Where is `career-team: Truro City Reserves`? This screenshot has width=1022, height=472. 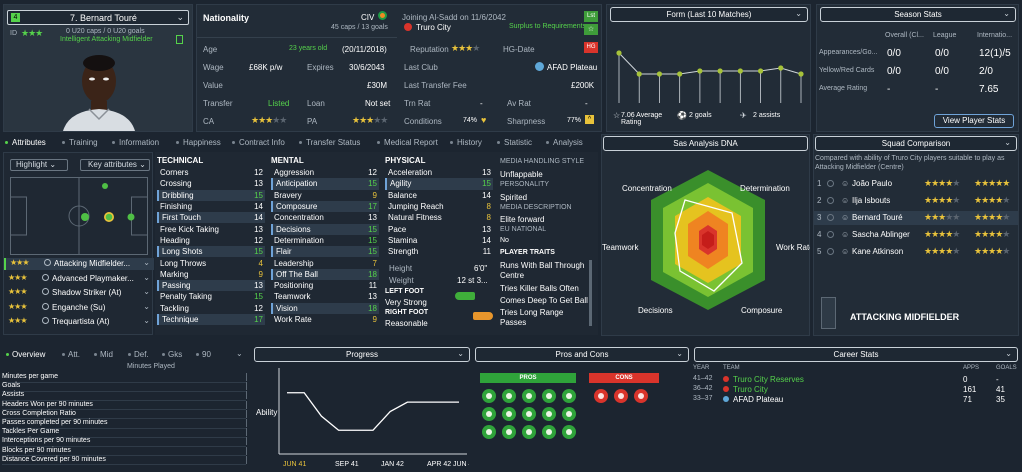 career-team: Truro City Reserves is located at coordinates (768, 379).